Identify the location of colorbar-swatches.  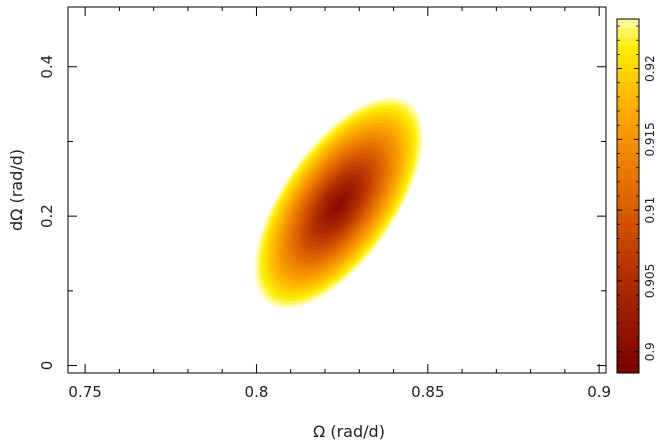
(628, 196).